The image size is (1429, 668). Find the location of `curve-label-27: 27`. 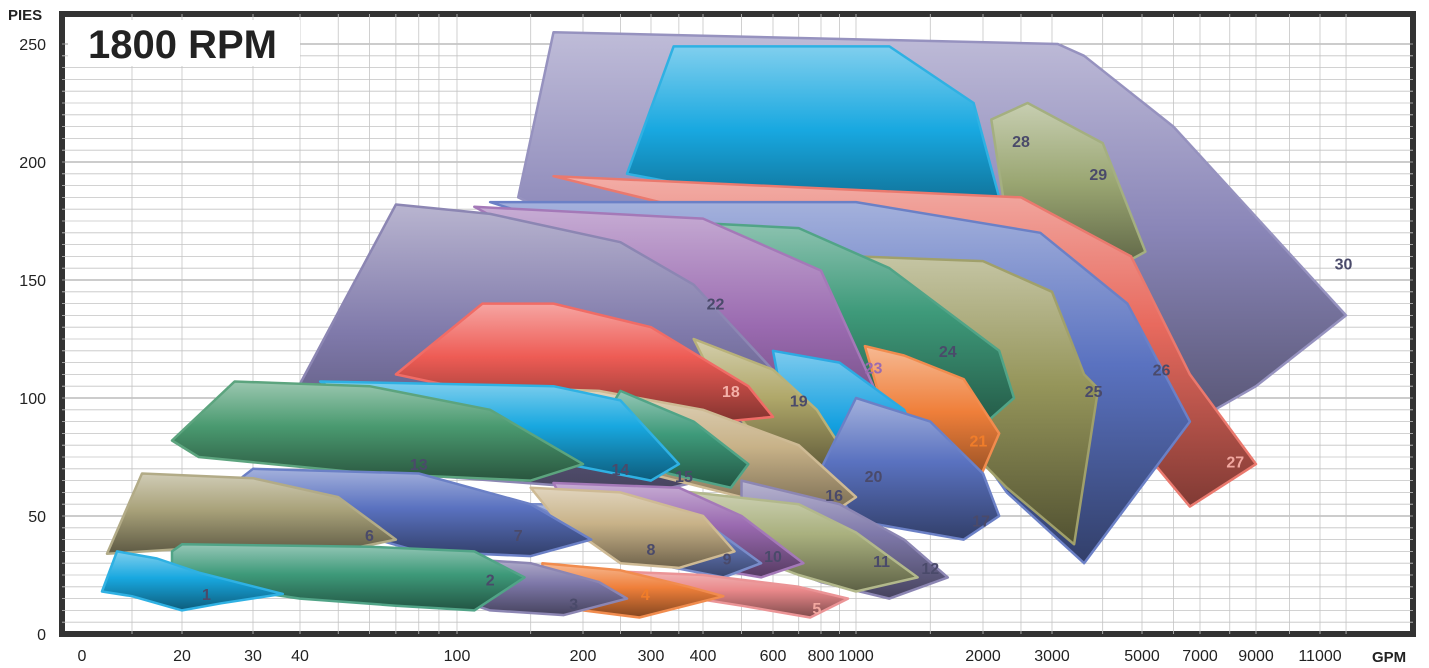

curve-label-27: 27 is located at coordinates (1235, 463).